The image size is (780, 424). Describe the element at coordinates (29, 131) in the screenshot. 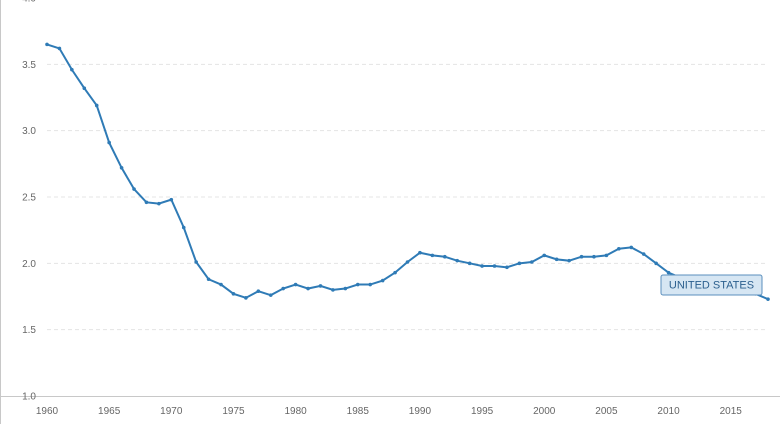

I see `y-tick-label: 3.0` at that location.